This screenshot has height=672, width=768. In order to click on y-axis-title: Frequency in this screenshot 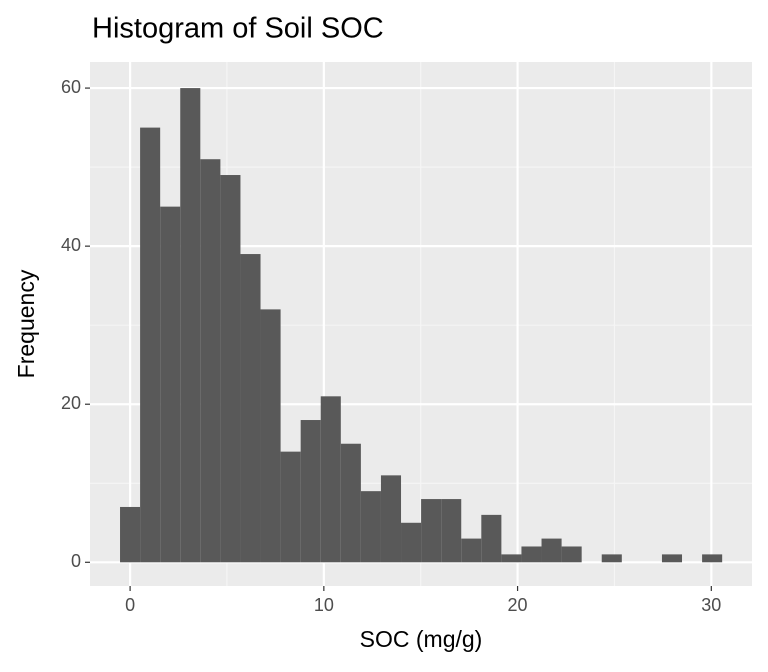, I will do `click(26, 323)`.